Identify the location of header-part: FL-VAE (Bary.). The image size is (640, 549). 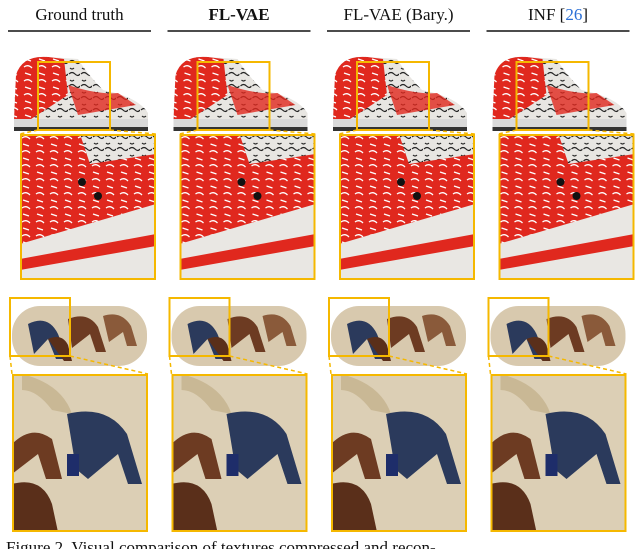
(398, 14).